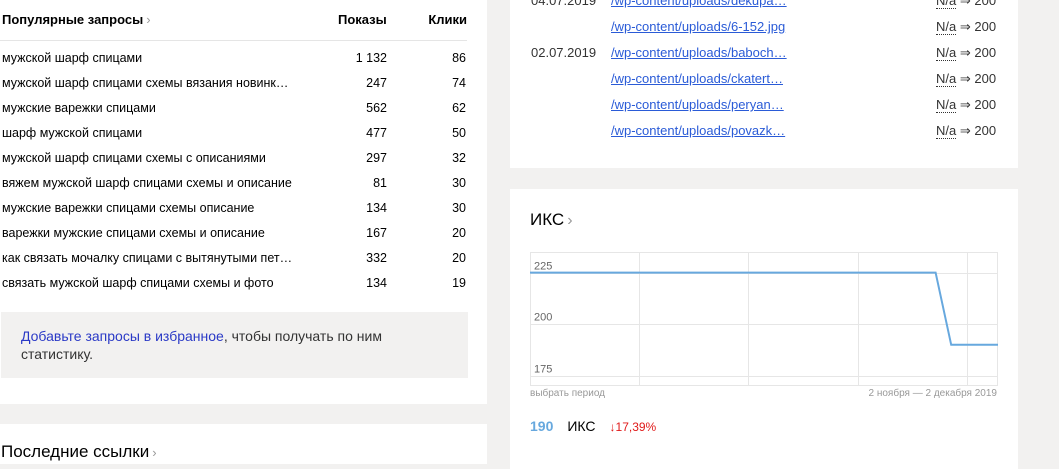 The height and width of the screenshot is (469, 1059). What do you see at coordinates (459, 183) in the screenshot?
I see `query-clicks: 30` at bounding box center [459, 183].